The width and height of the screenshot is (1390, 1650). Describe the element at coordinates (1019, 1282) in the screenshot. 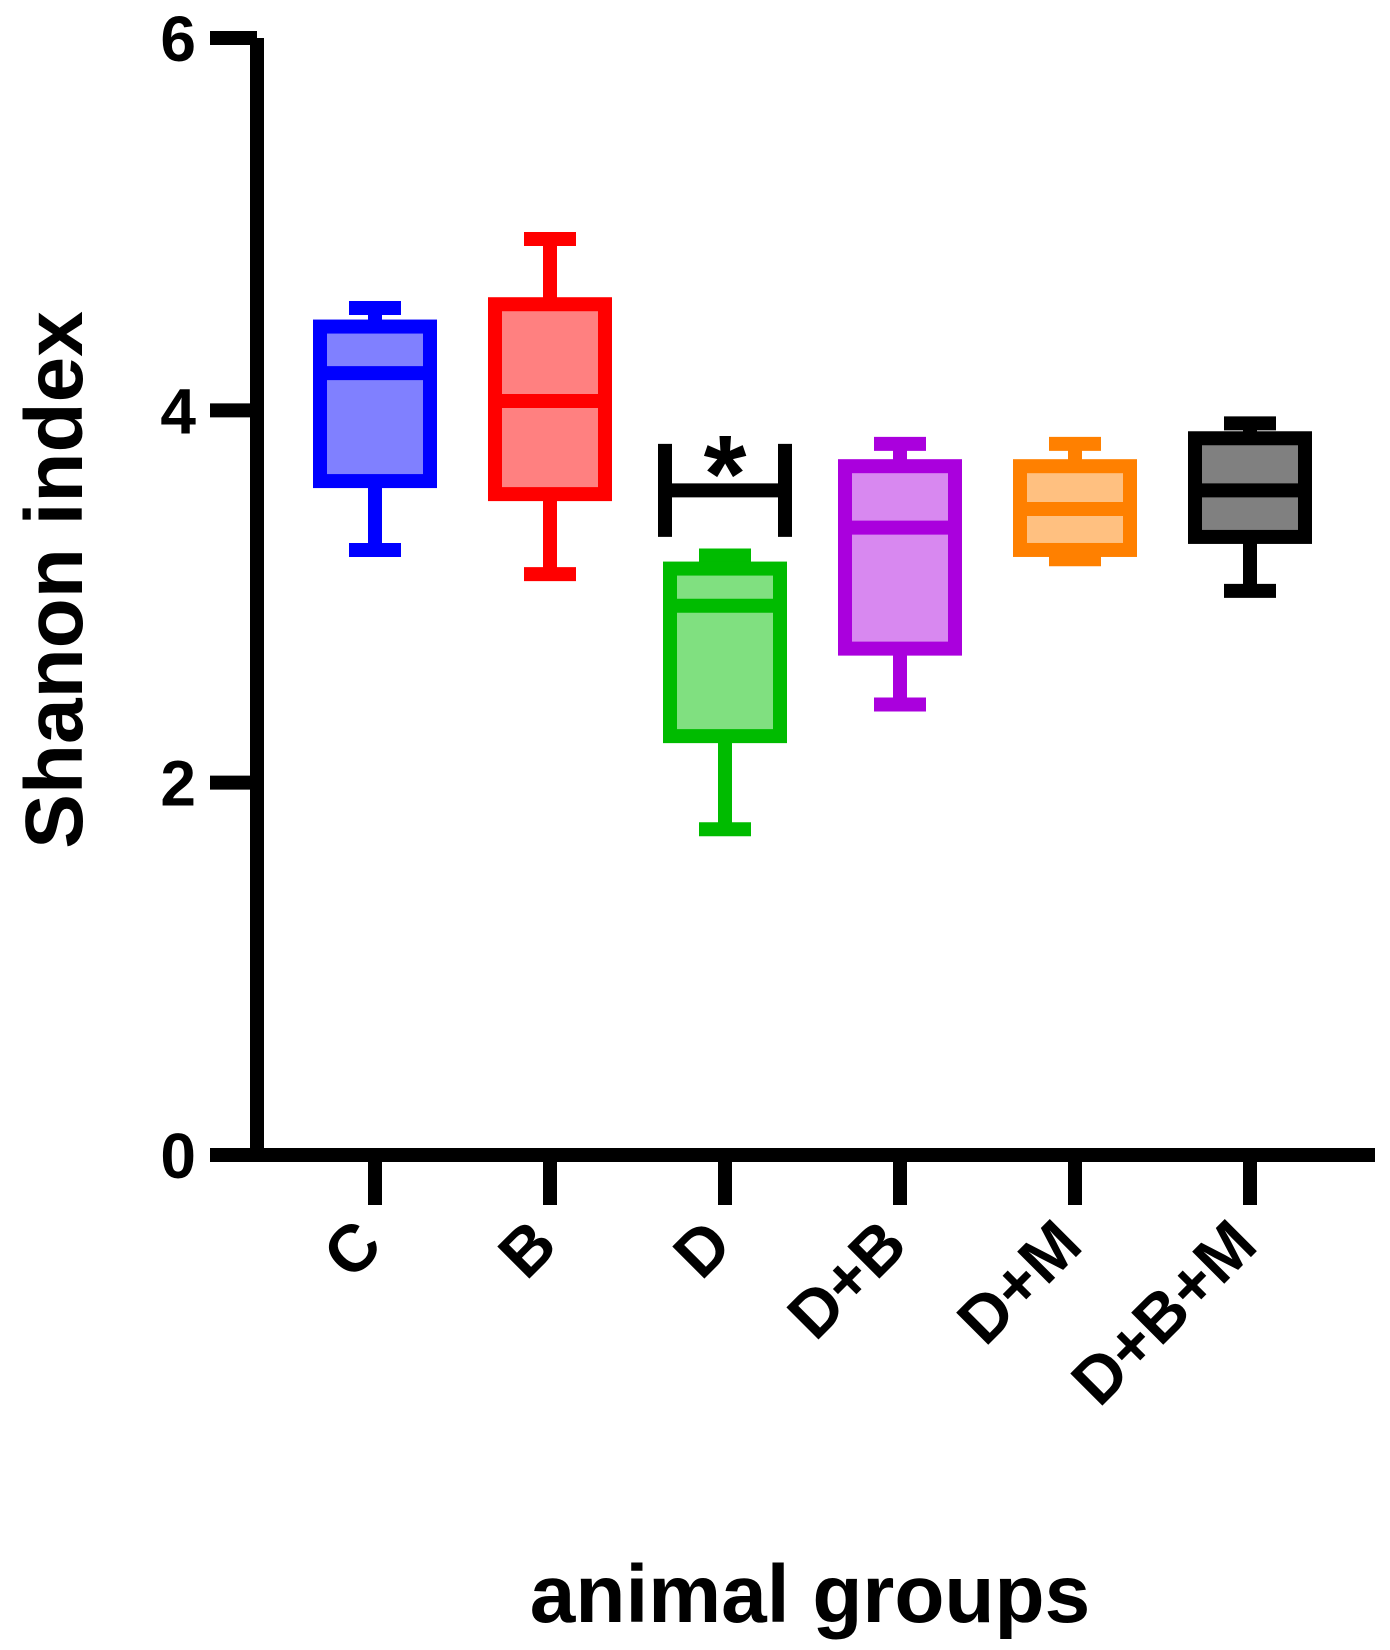

I see `x-tick-label-d-plus-m: D+M` at that location.